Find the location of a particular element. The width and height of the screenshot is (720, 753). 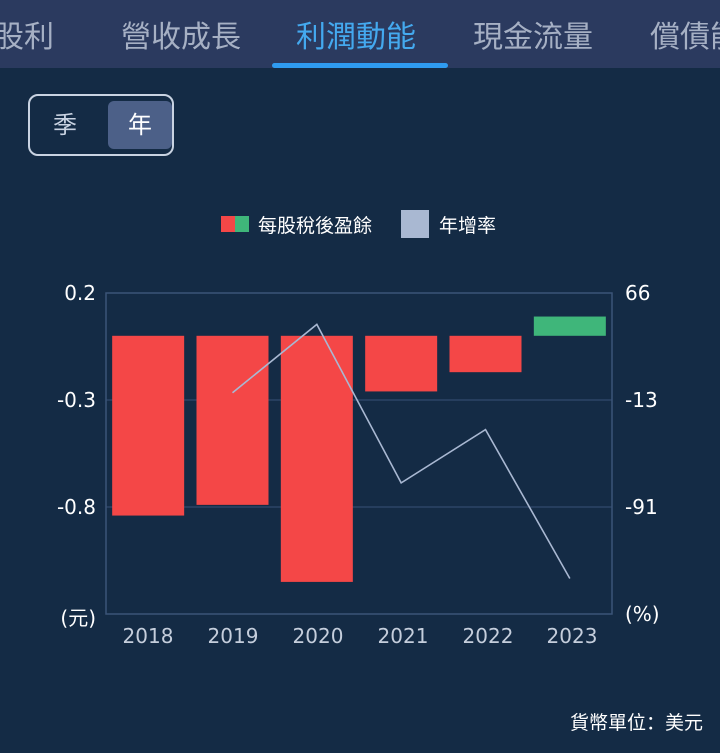

x-tick-label: 2021 is located at coordinates (403, 636).